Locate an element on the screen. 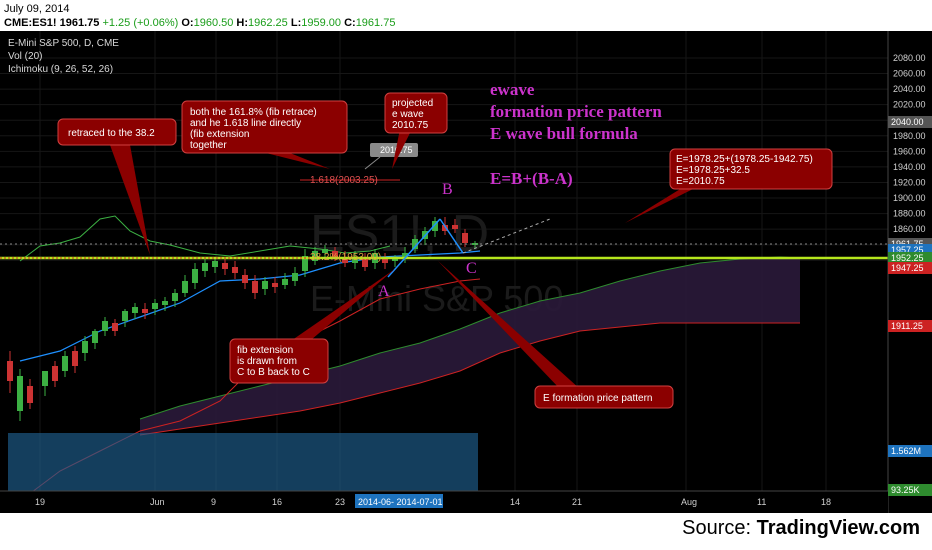  wave-label-b: B is located at coordinates (447, 189).